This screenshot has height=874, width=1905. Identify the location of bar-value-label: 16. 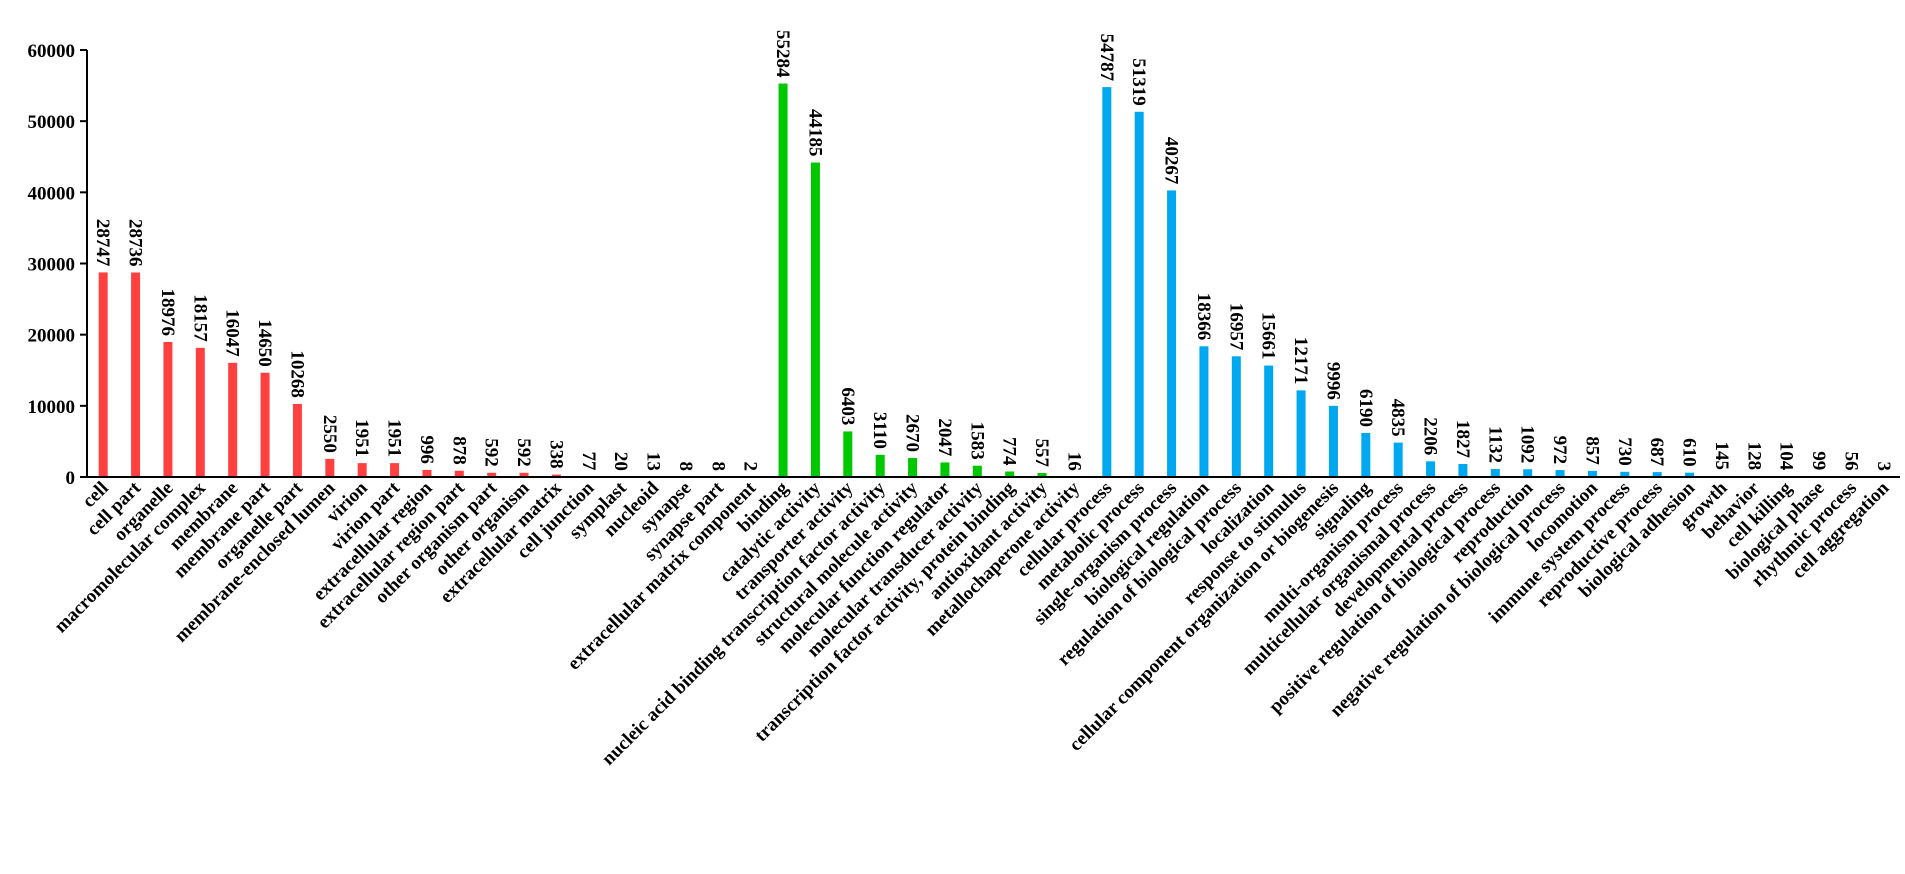
(1073, 461).